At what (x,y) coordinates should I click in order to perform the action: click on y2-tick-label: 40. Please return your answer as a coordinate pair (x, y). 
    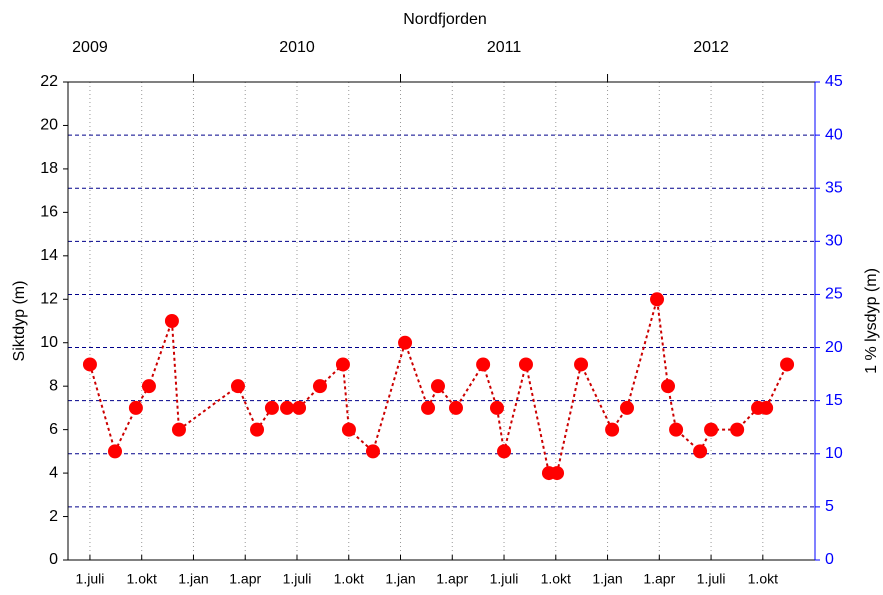
    Looking at the image, I should click on (834, 134).